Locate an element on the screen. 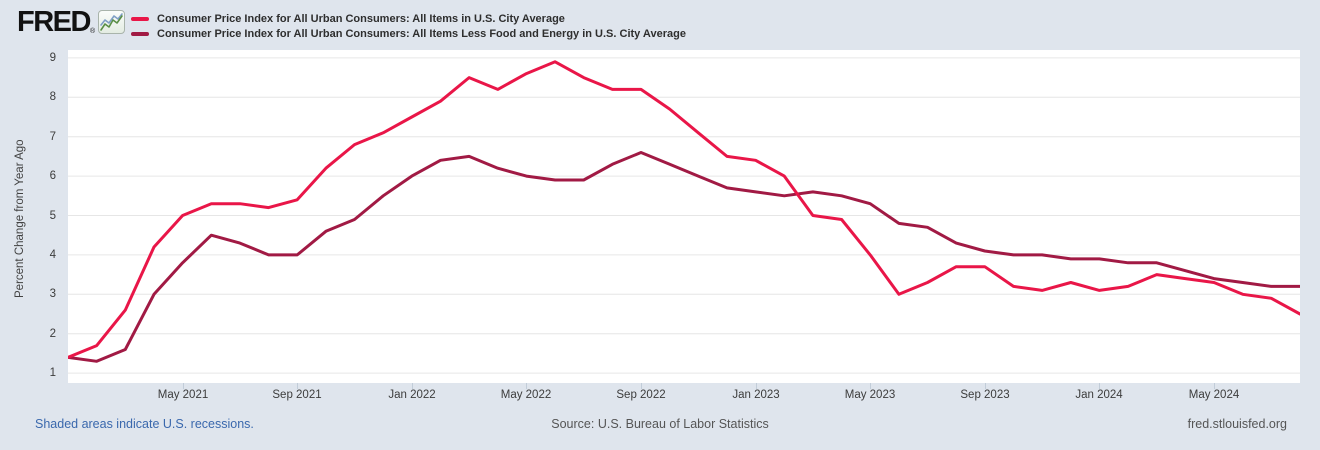  x-tick-label: May 2022 is located at coordinates (526, 395).